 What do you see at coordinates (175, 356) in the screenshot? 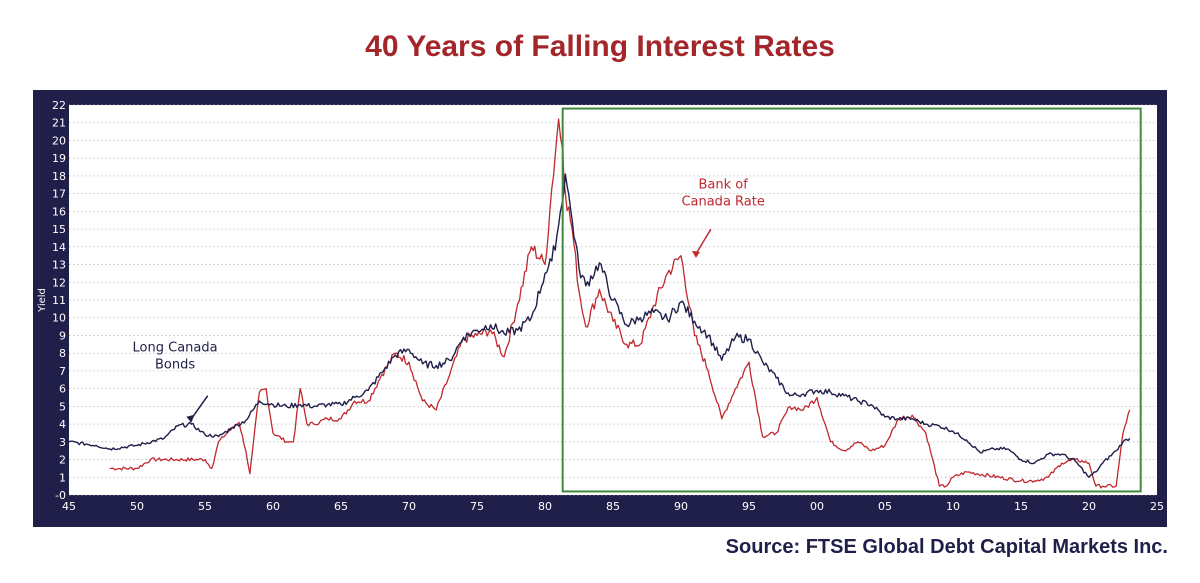
I see `annotation-long-canada-bonds: Long Canada Bonds` at bounding box center [175, 356].